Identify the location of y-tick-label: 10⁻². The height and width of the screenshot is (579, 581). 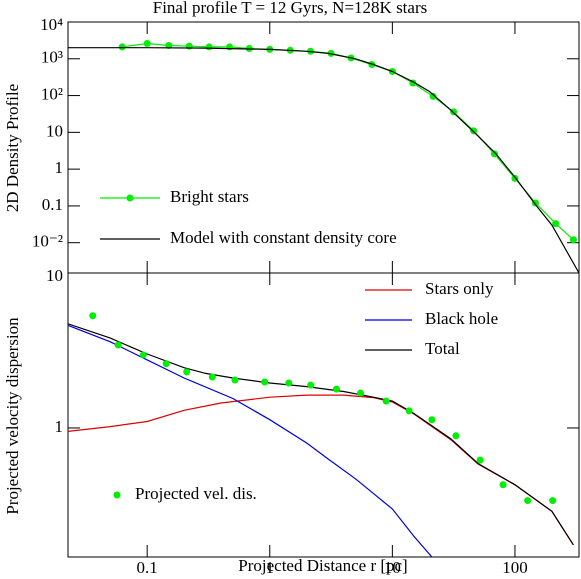
(47, 241).